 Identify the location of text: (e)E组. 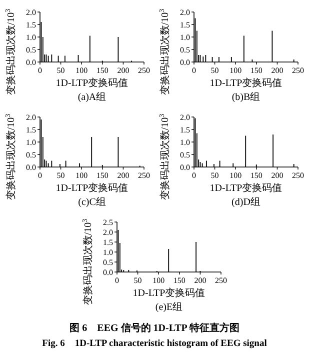
(169, 307).